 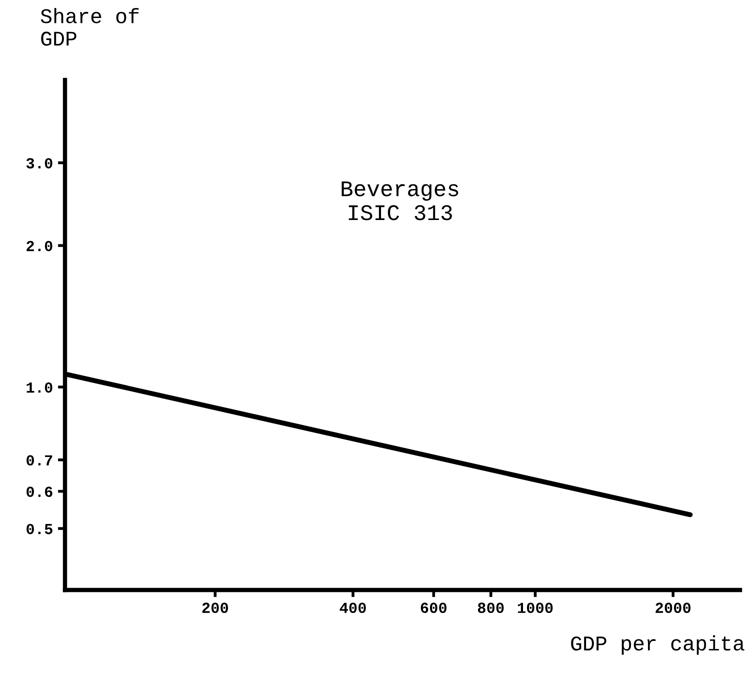 I want to click on y-axis-title: Share of GDP, so click(x=89, y=27).